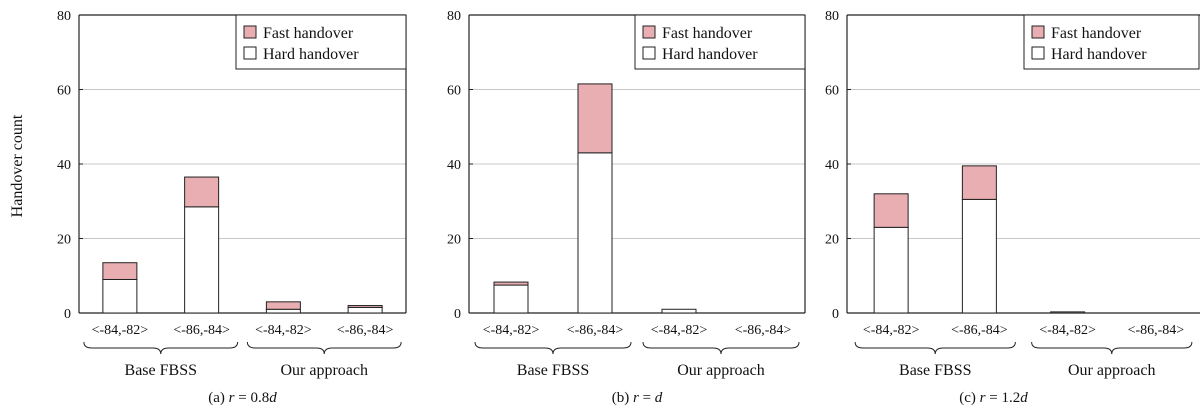  I want to click on y-axis-label: Handover count, so click(17, 165).